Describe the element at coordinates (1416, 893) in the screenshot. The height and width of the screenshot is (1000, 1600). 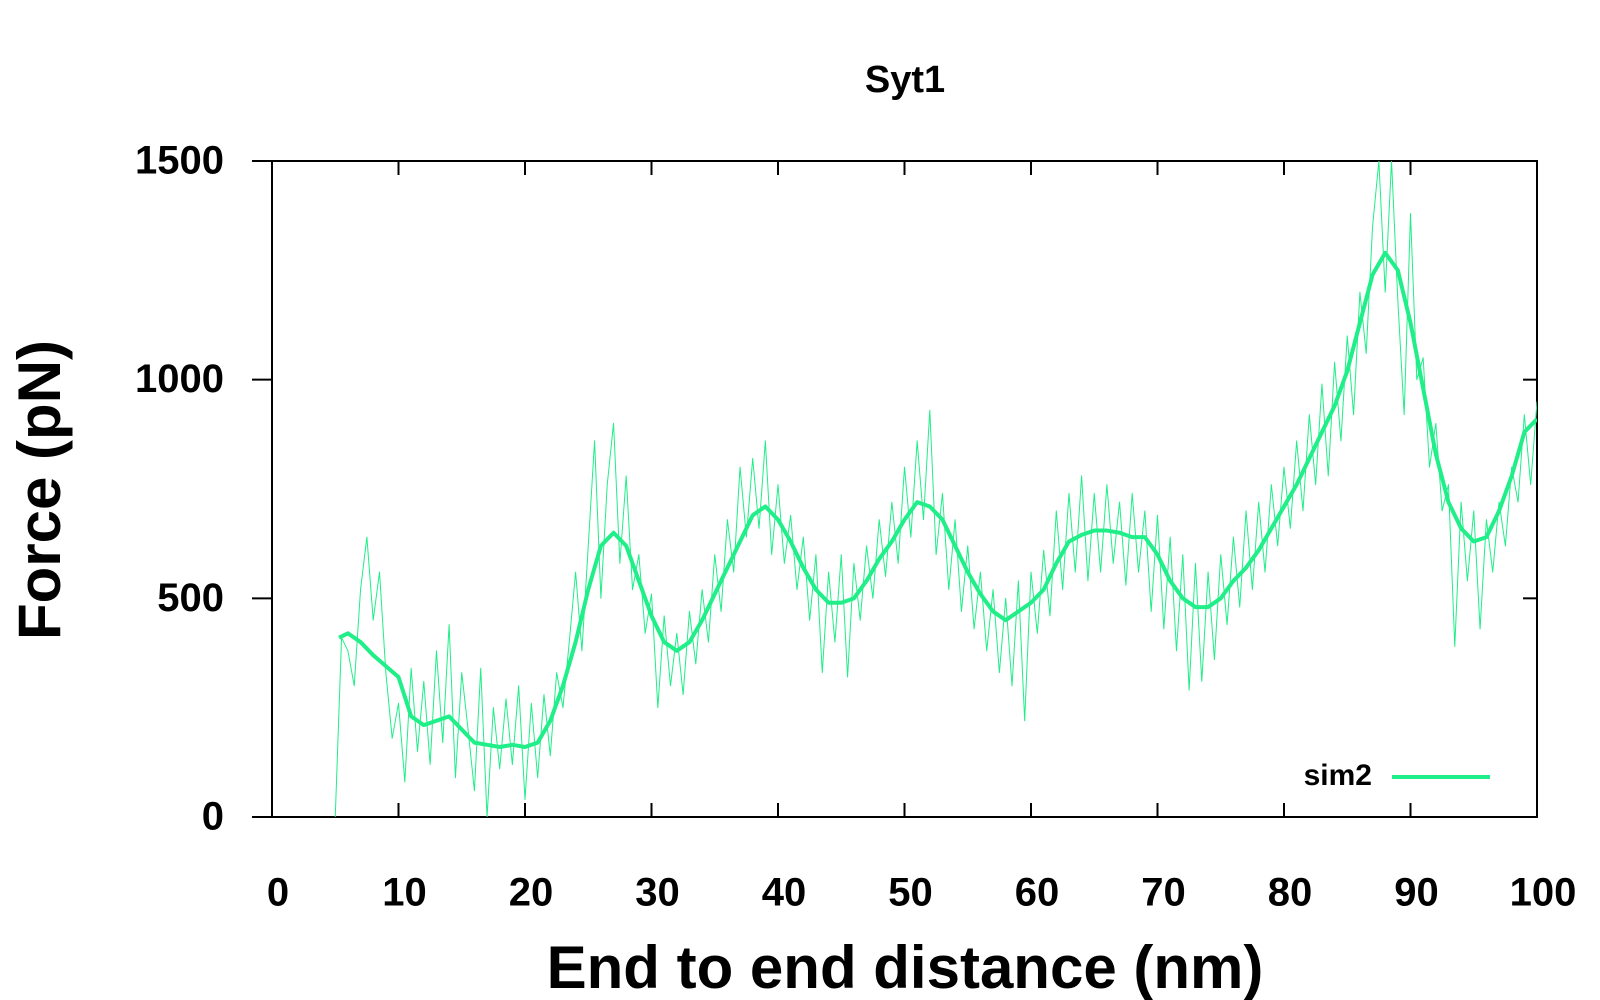
I see `x-tick-label: 90` at that location.